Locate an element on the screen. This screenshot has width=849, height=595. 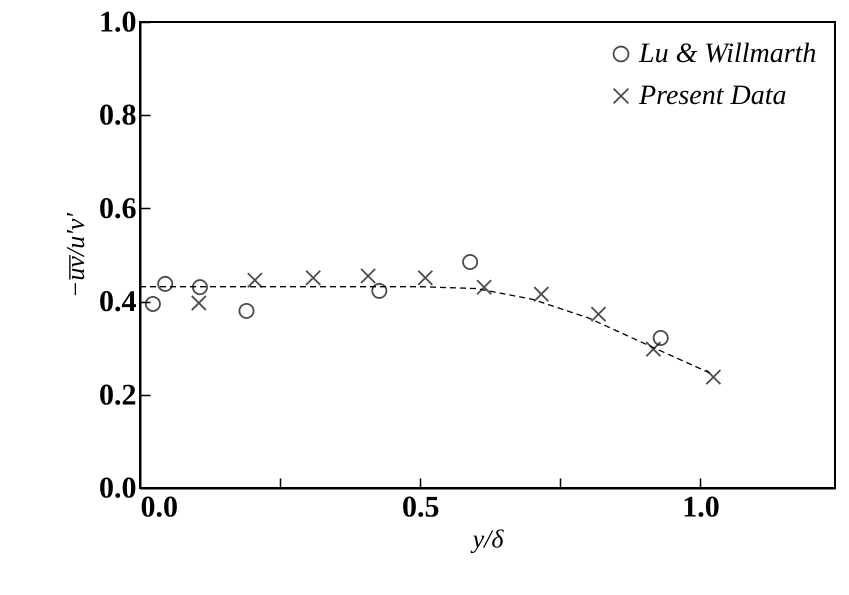
y-tick-label: 0.2 is located at coordinates (117, 395).